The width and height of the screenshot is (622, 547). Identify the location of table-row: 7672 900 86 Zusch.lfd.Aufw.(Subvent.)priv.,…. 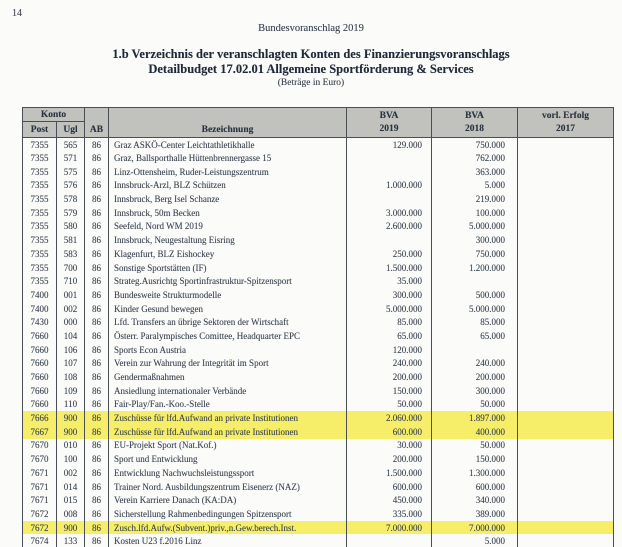
(318, 527).